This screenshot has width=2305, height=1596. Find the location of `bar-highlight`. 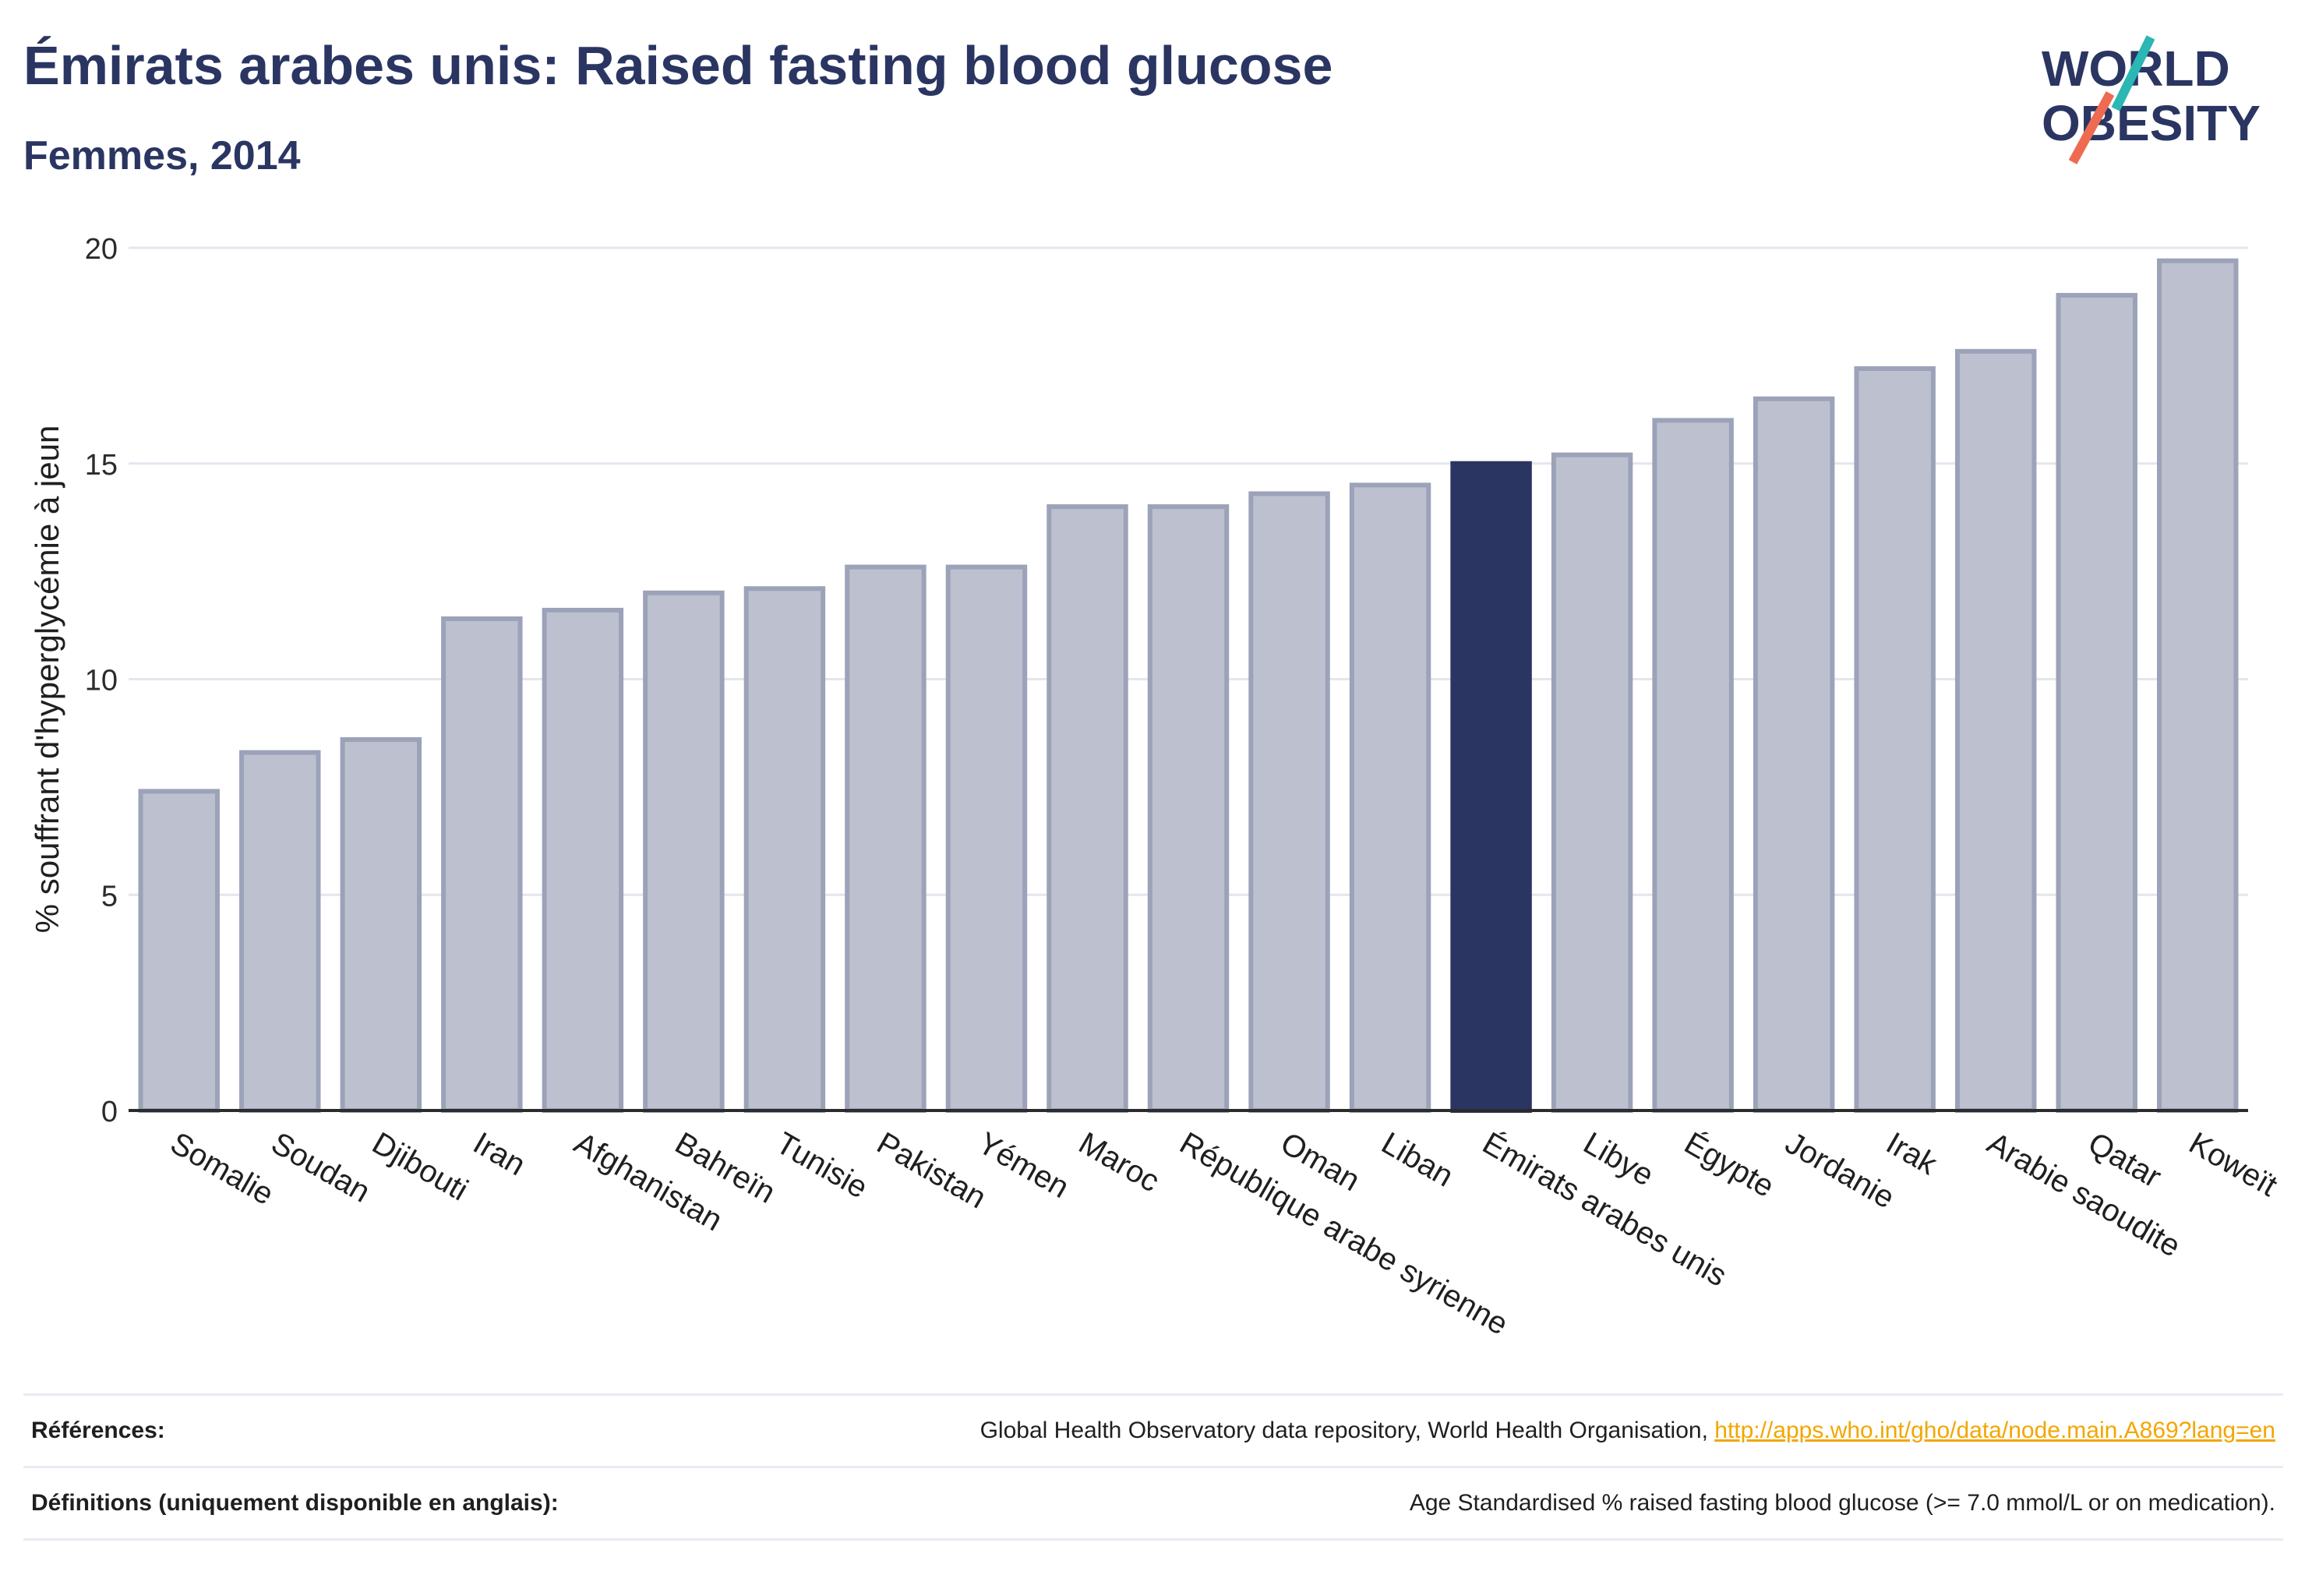

bar-highlight is located at coordinates (1491, 787).